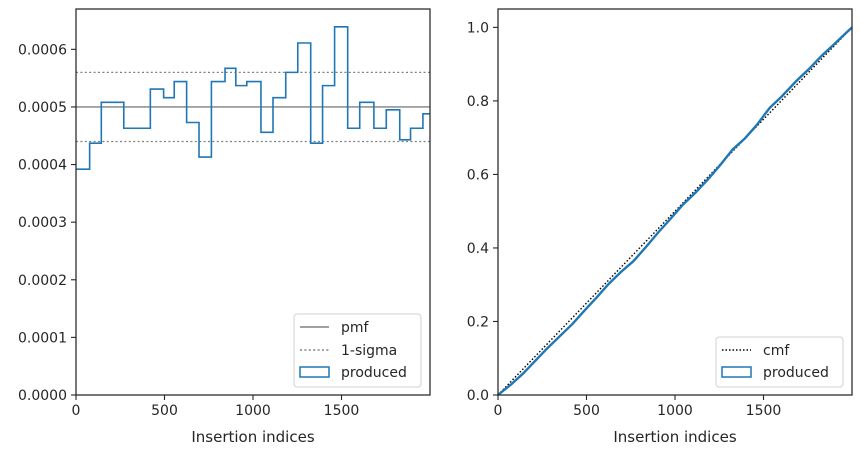  I want to click on cmf-x-tick-label: 1500, so click(764, 411).